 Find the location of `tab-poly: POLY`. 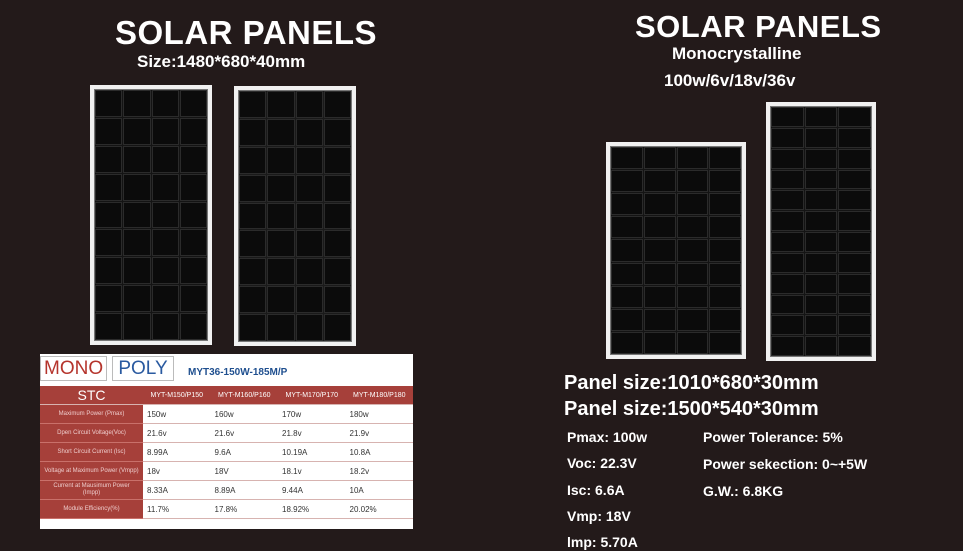

tab-poly: POLY is located at coordinates (143, 368).